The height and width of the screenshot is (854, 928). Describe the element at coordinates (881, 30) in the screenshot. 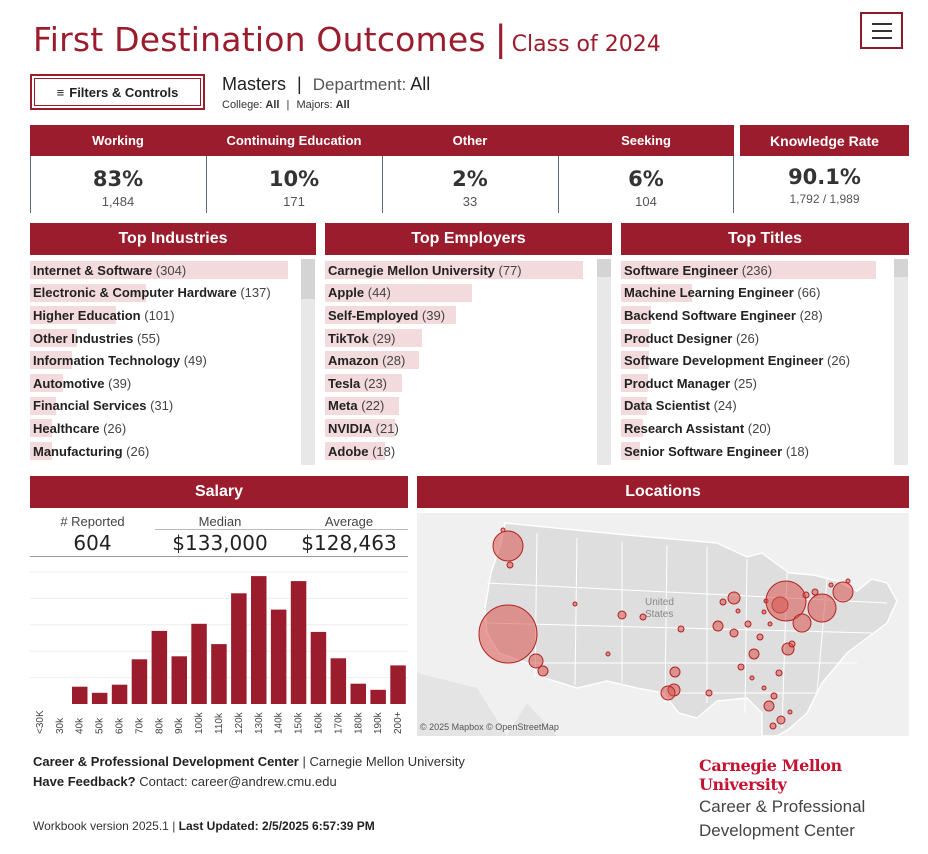

I see `hamburger-menu-button` at that location.